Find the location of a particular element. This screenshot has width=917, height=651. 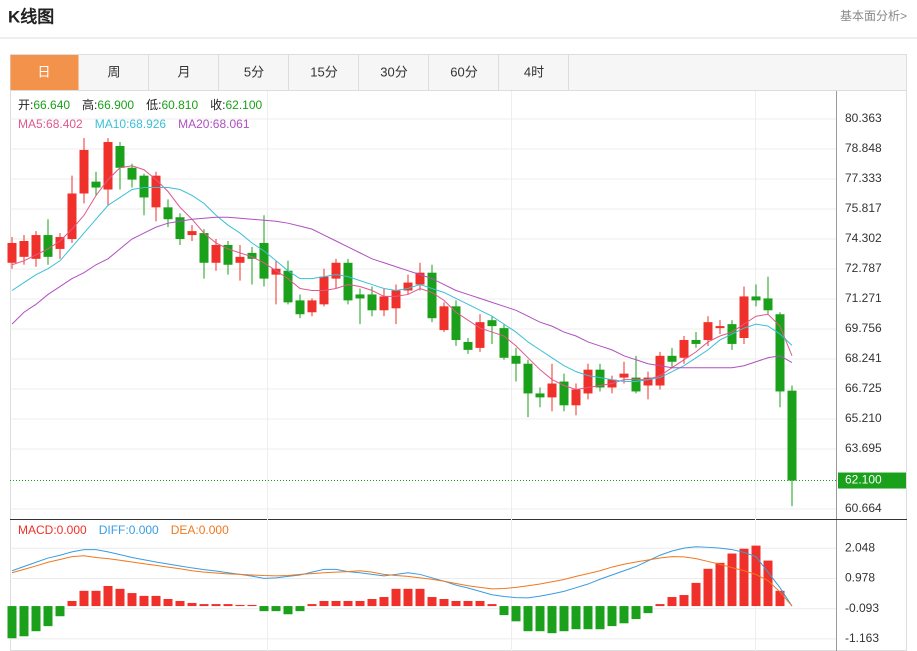

legend-value: 66.900 is located at coordinates (115, 105).